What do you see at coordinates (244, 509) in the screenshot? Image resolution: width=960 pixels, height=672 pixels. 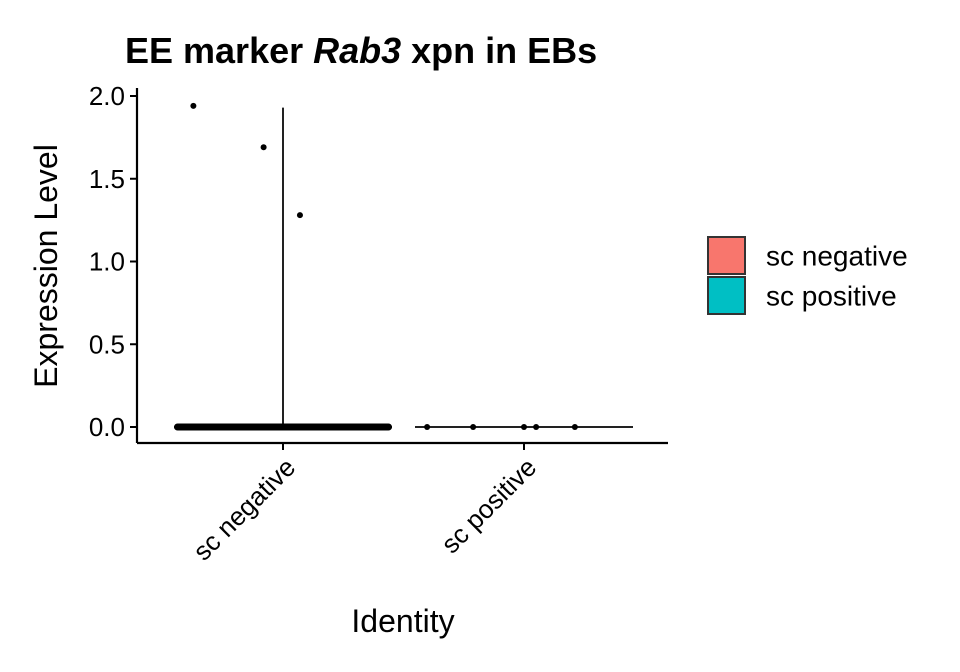 I see `x-tick-label: sc negative` at bounding box center [244, 509].